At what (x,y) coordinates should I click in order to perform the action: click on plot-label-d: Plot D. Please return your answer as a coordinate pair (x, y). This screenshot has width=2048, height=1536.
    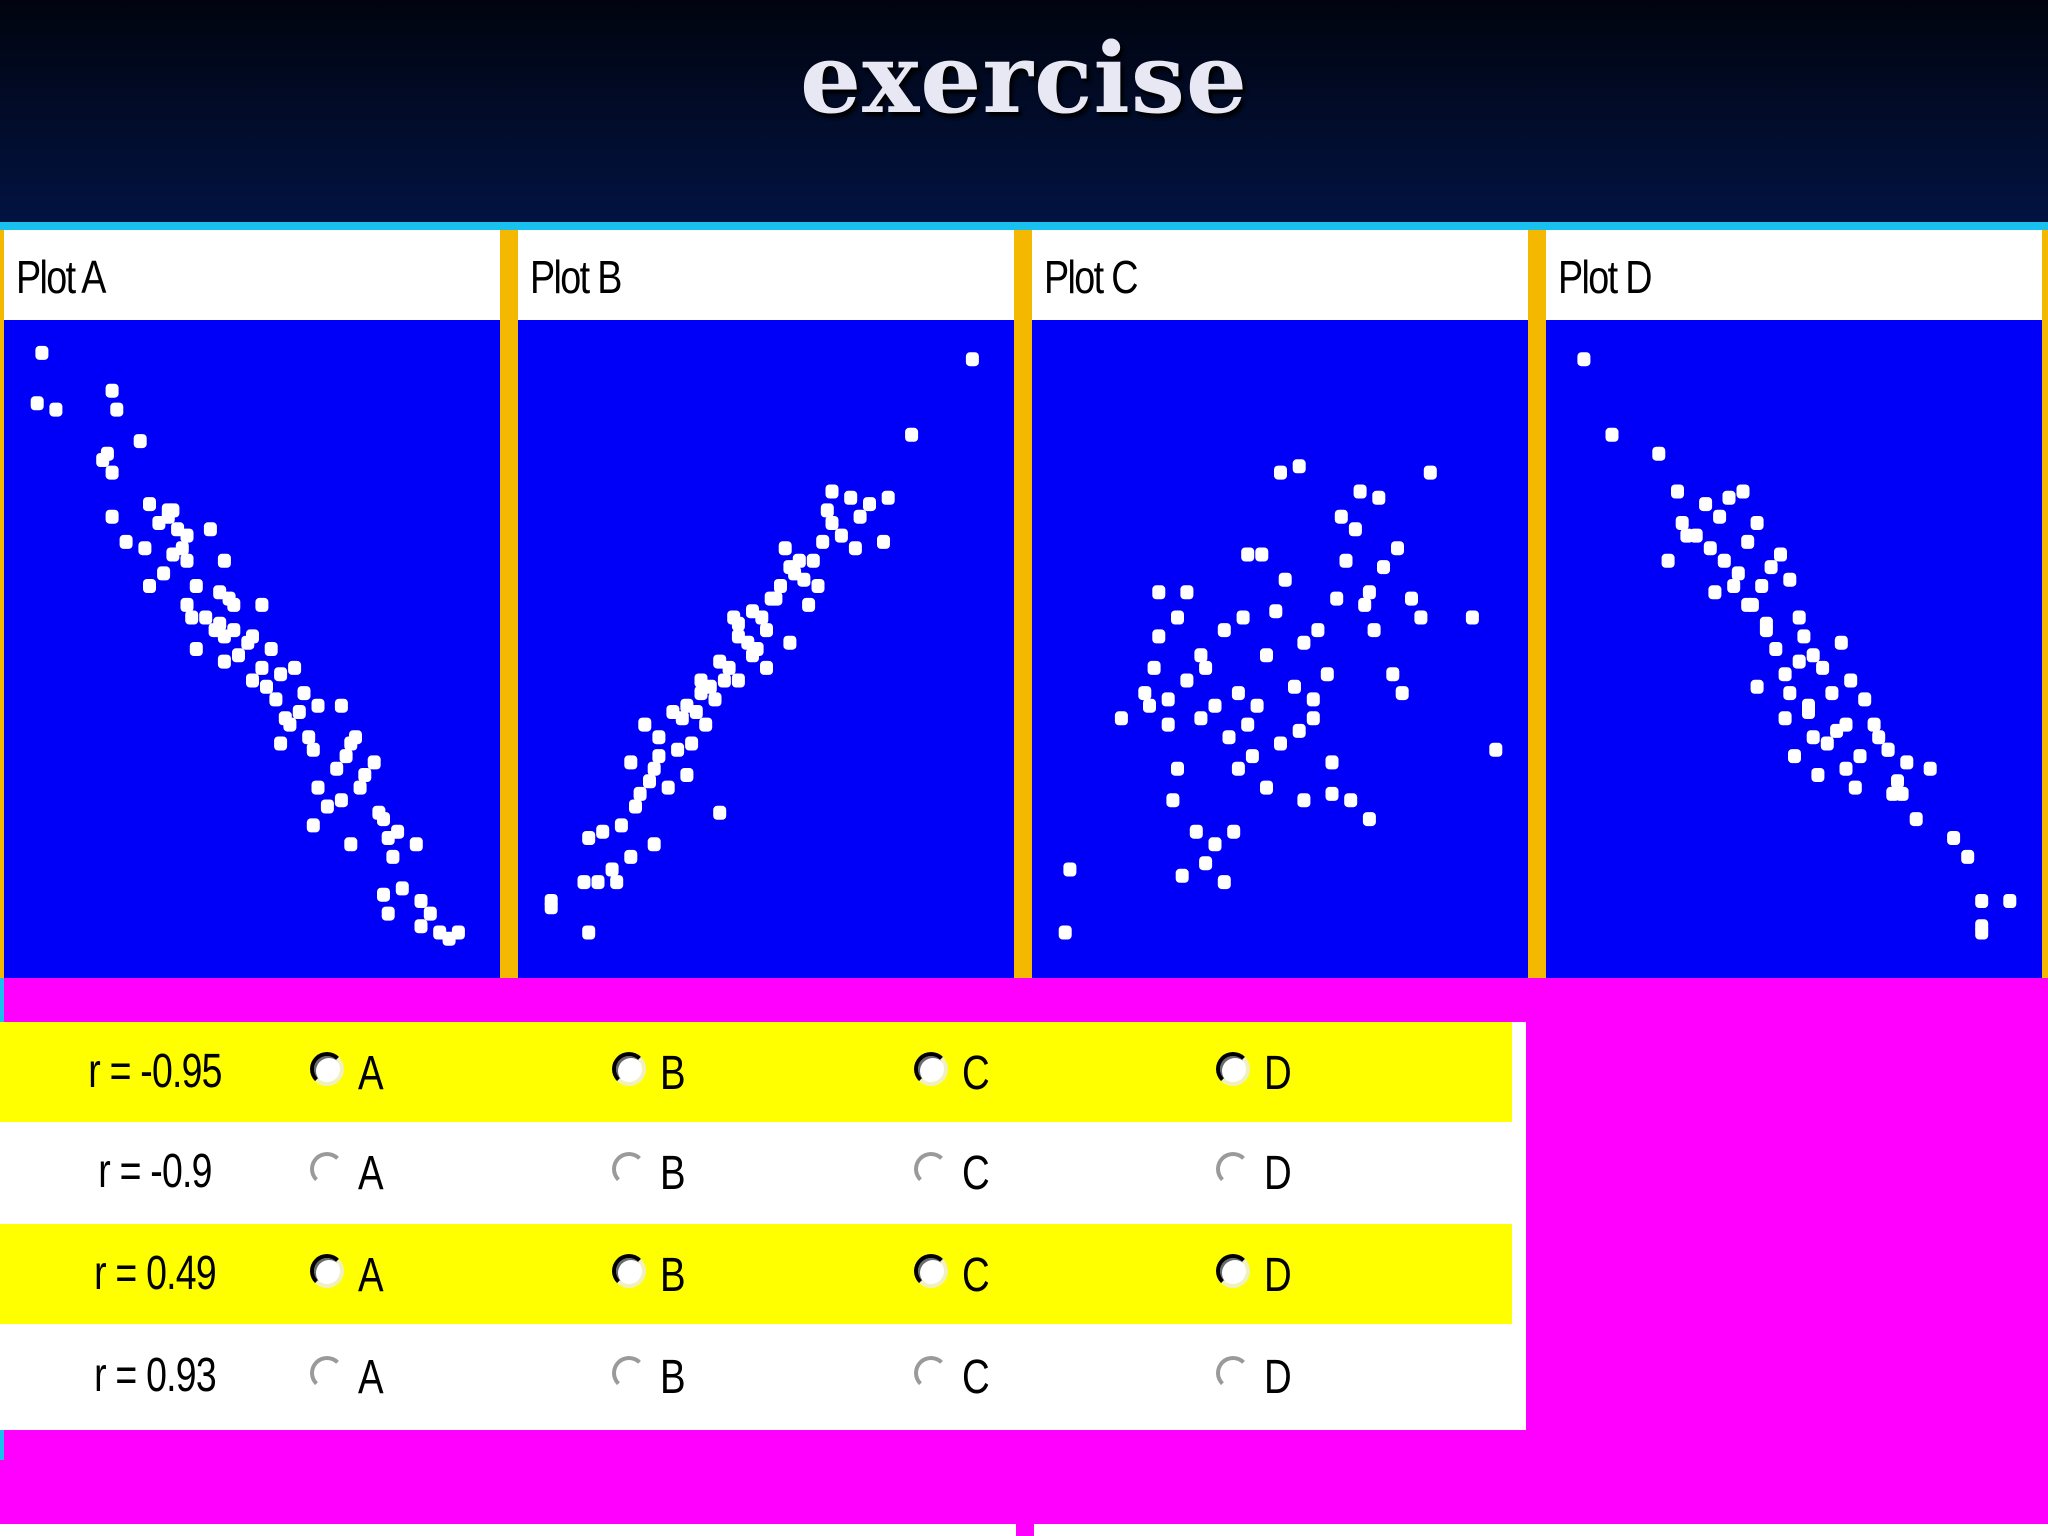
    Looking at the image, I should click on (1605, 277).